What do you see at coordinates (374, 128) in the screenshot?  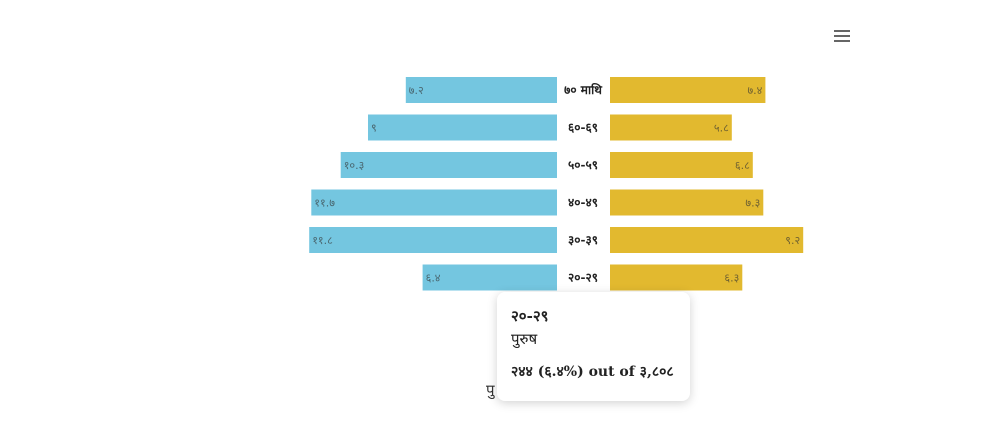 I see `bar-left-label-1: ९` at bounding box center [374, 128].